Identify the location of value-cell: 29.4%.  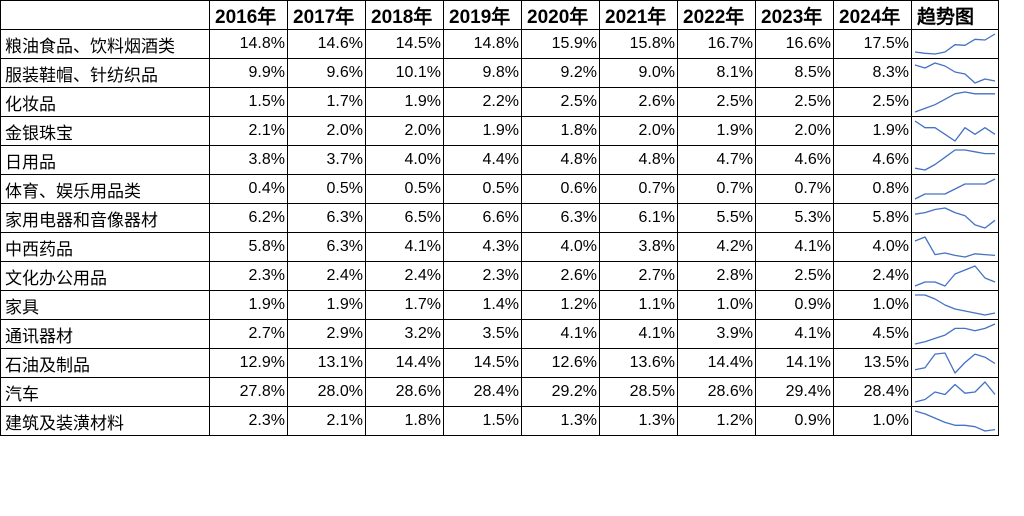
(794, 392).